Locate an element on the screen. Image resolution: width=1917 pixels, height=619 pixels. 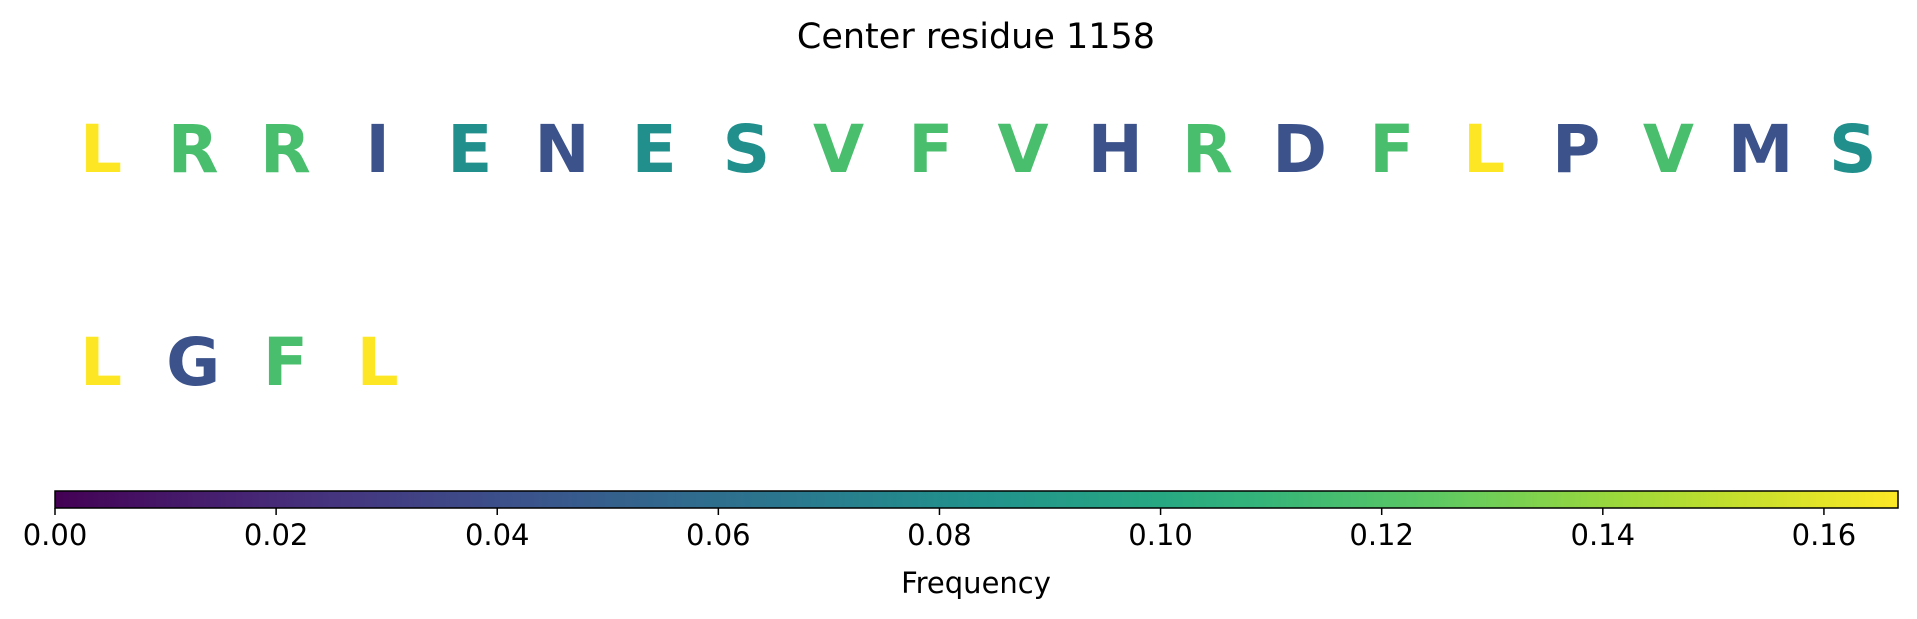
colorbar-tick-label: 0.06 is located at coordinates (718, 535).